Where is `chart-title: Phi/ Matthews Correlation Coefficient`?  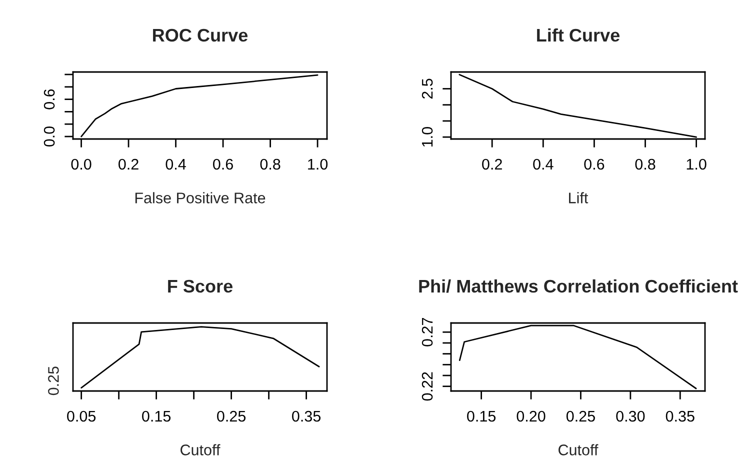 chart-title: Phi/ Matthews Correlation Coefficient is located at coordinates (578, 286).